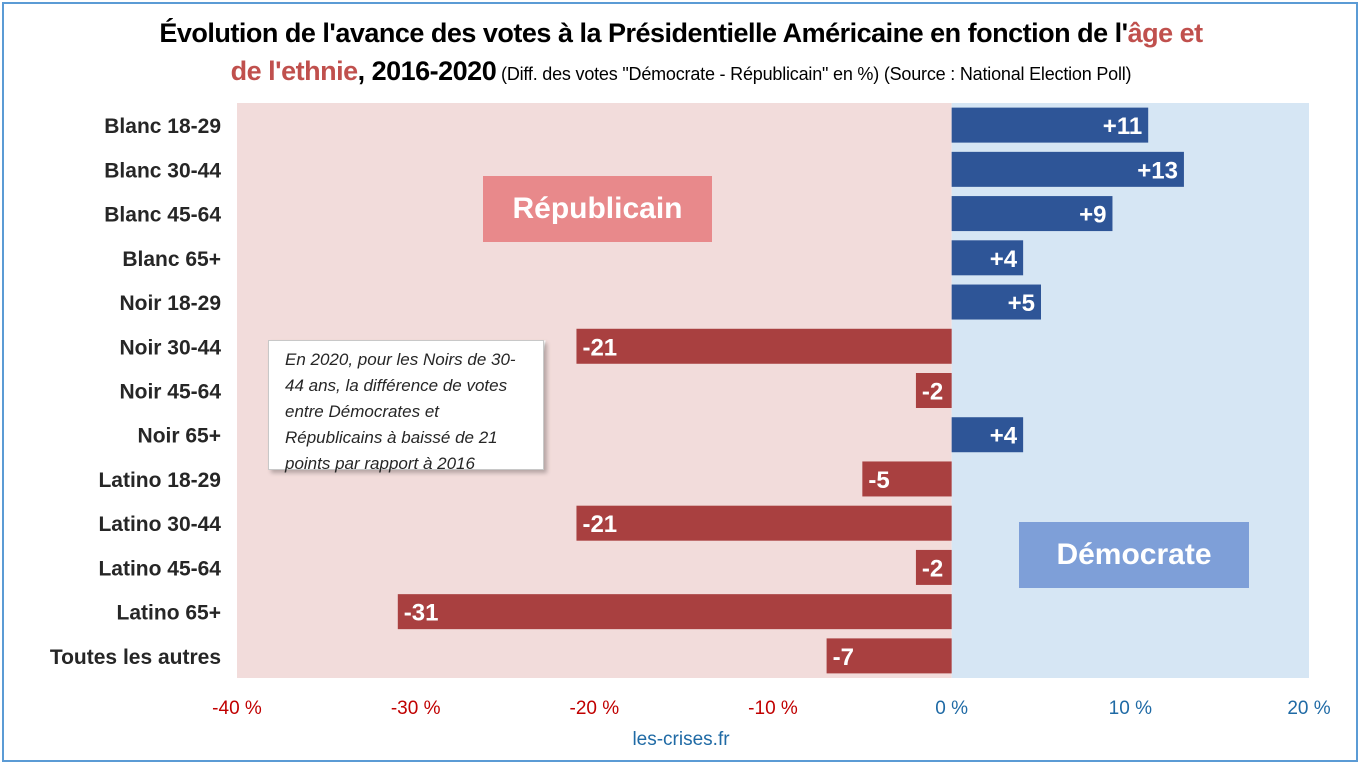 The width and height of the screenshot is (1362, 764). Describe the element at coordinates (681, 739) in the screenshot. I see `source-credit: les-crises.fr` at that location.